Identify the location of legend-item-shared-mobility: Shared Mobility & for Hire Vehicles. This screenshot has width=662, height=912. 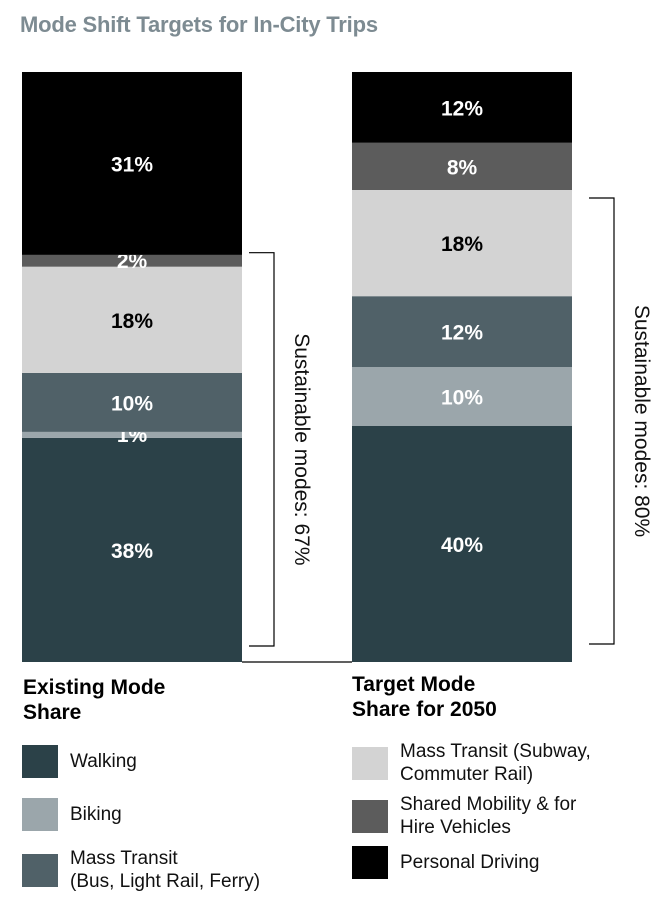
(464, 816).